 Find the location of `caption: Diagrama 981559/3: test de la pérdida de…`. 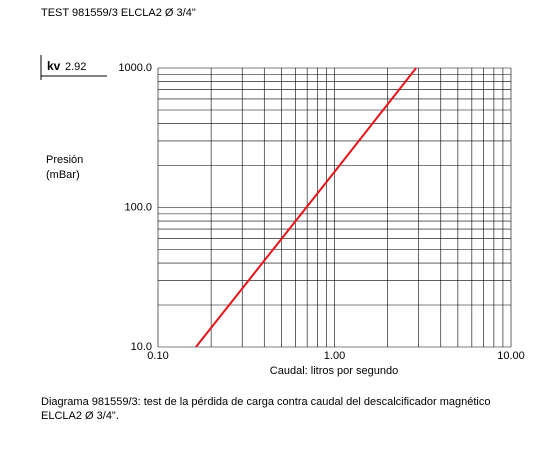

caption: Diagrama 981559/3: test de la pérdida de… is located at coordinates (265, 402).